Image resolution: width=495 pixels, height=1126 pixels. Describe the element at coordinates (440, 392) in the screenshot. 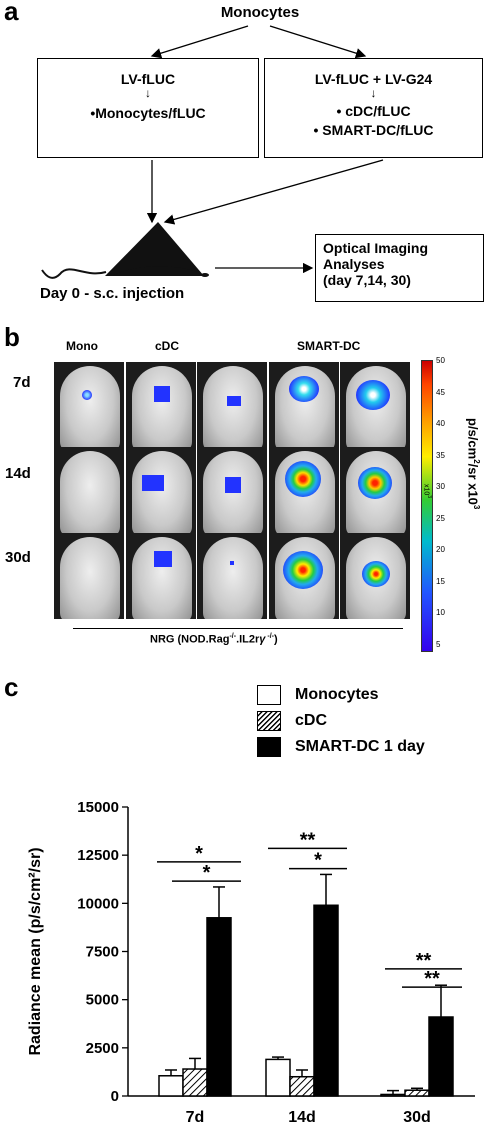

I see `colorbar-tick-label: 45` at that location.